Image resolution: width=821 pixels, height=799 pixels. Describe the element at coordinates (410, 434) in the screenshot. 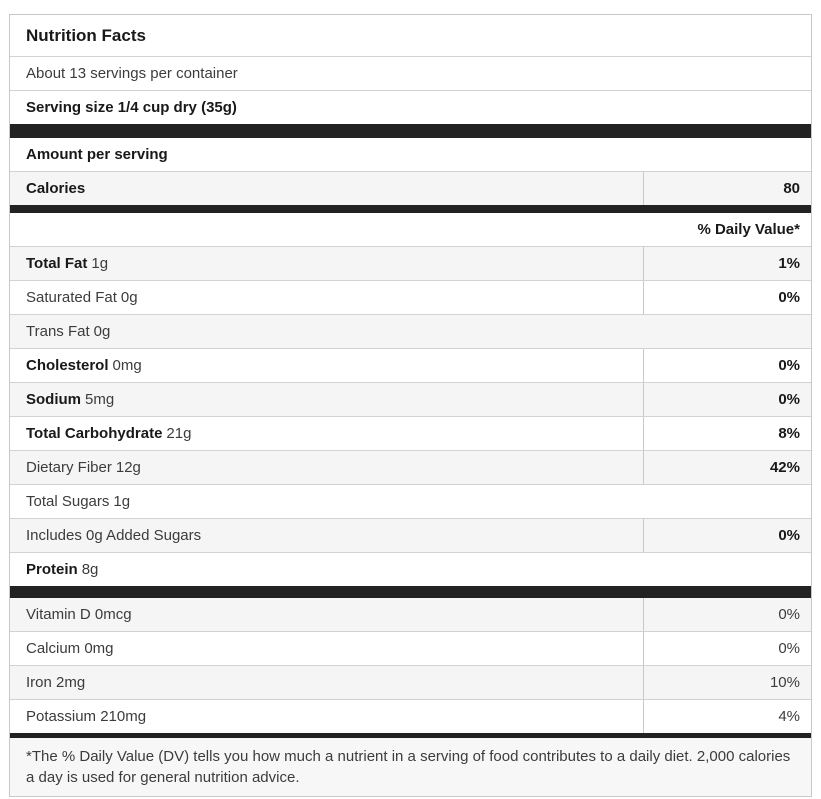

I see `nutrient-row: Total Carbohydrate 21g 8%` at that location.